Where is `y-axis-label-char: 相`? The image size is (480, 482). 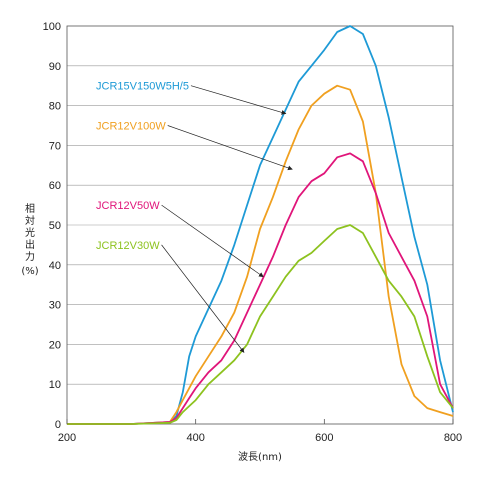 y-axis-label-char: 相 is located at coordinates (30, 208).